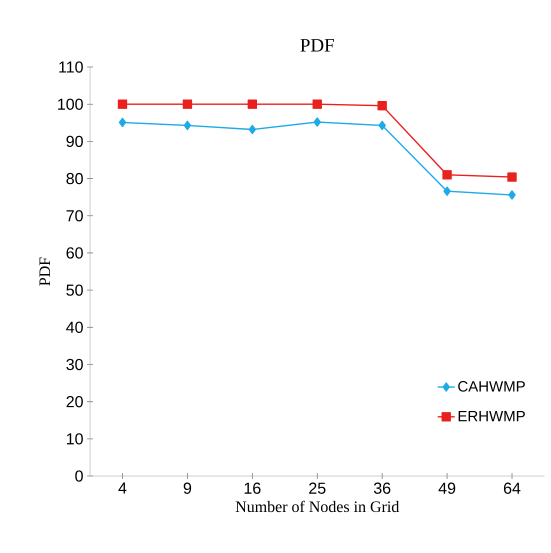  What do you see at coordinates (252, 488) in the screenshot?
I see `x-tick-label: 16` at bounding box center [252, 488].